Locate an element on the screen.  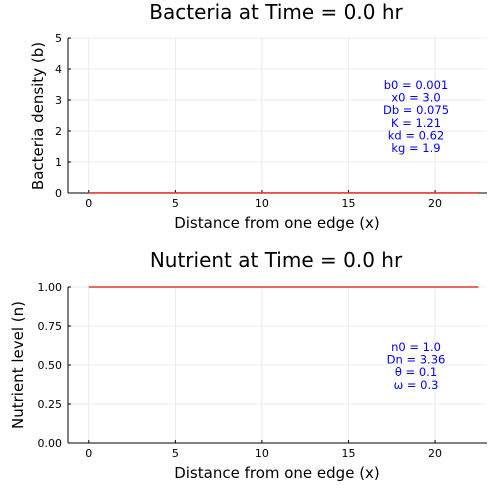
nutrient-ytick-label: 0.75 is located at coordinates (50, 326).